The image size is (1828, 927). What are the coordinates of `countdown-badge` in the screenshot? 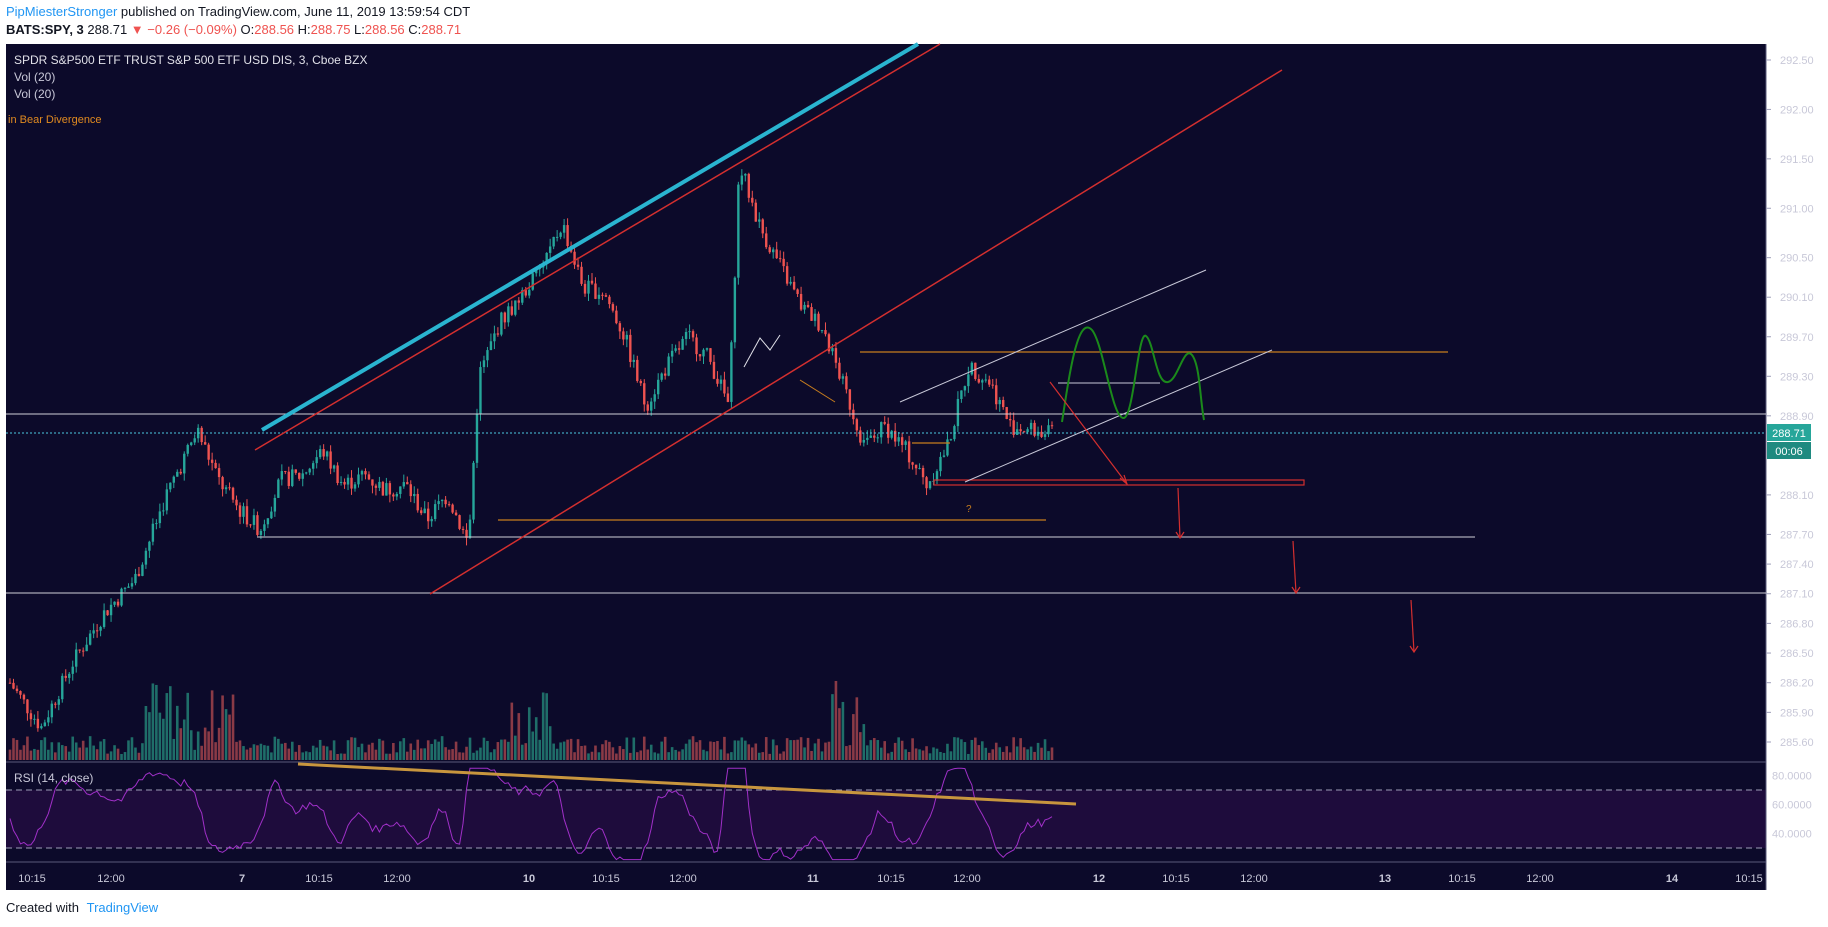 It's located at (1789, 450).